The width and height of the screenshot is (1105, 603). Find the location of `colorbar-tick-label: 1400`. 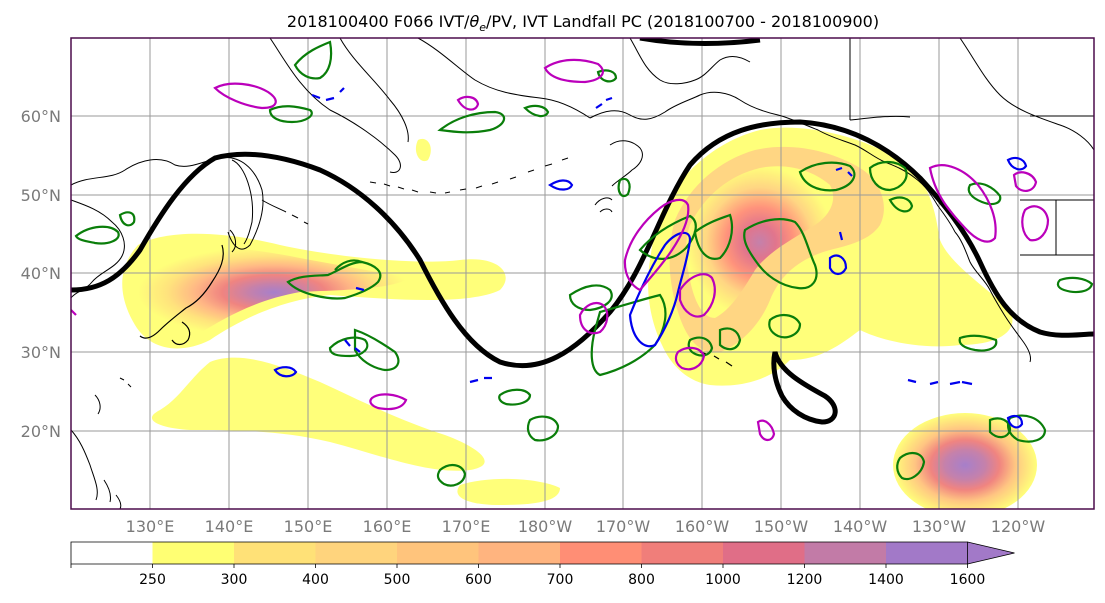

colorbar-tick-label: 1400 is located at coordinates (886, 580).